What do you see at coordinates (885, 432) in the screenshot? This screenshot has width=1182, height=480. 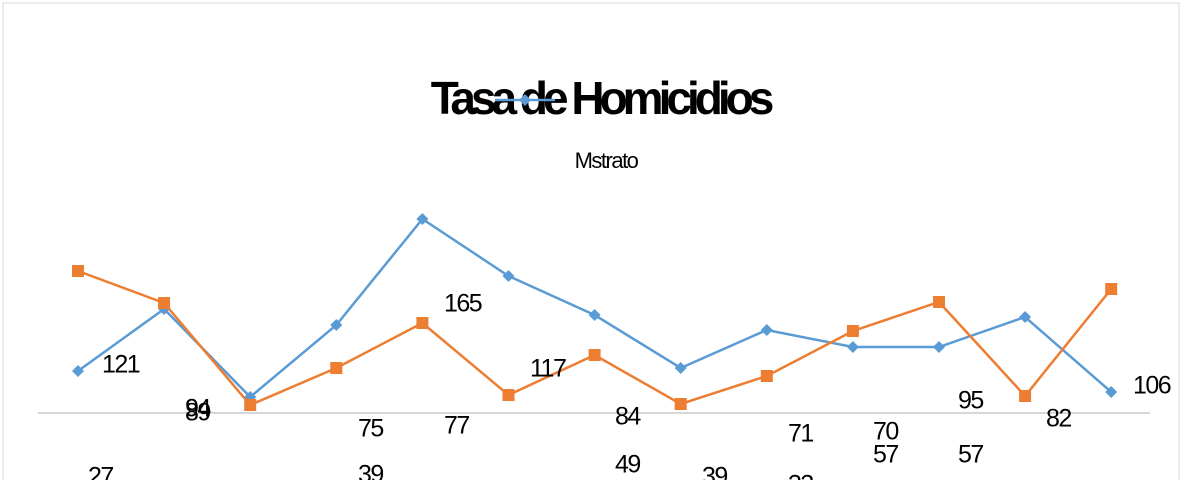 I see `data-annotation: 70` at bounding box center [885, 432].